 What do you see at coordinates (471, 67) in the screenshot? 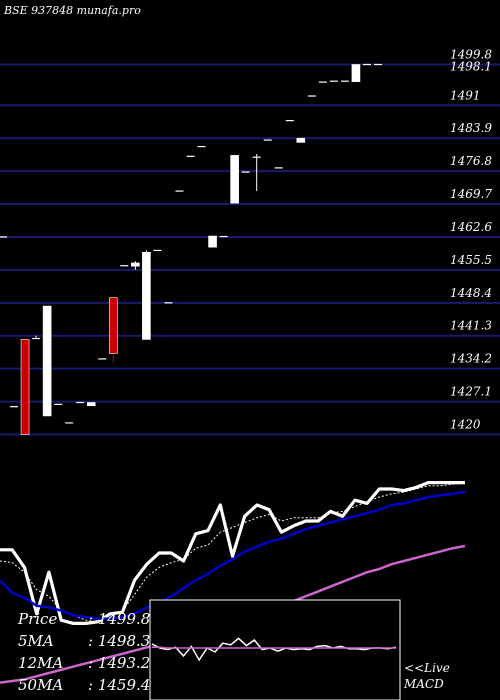
I see `y-tick-label-extra-0: 1498.1` at bounding box center [471, 67].